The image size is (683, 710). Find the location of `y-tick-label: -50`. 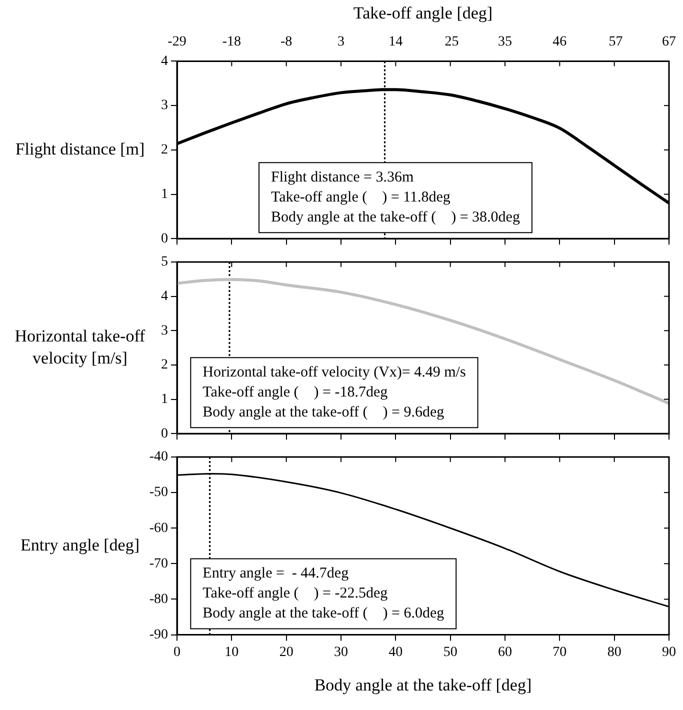

y-tick-label: -50 is located at coordinates (158, 492).